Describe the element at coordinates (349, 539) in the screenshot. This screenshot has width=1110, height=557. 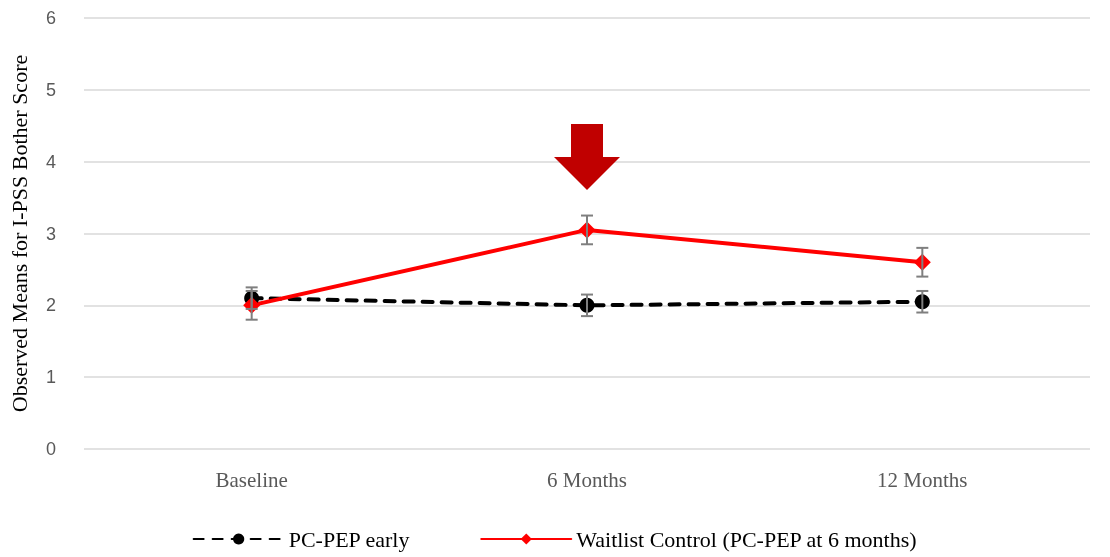
I see `legend-label: PC-PEP early` at that location.